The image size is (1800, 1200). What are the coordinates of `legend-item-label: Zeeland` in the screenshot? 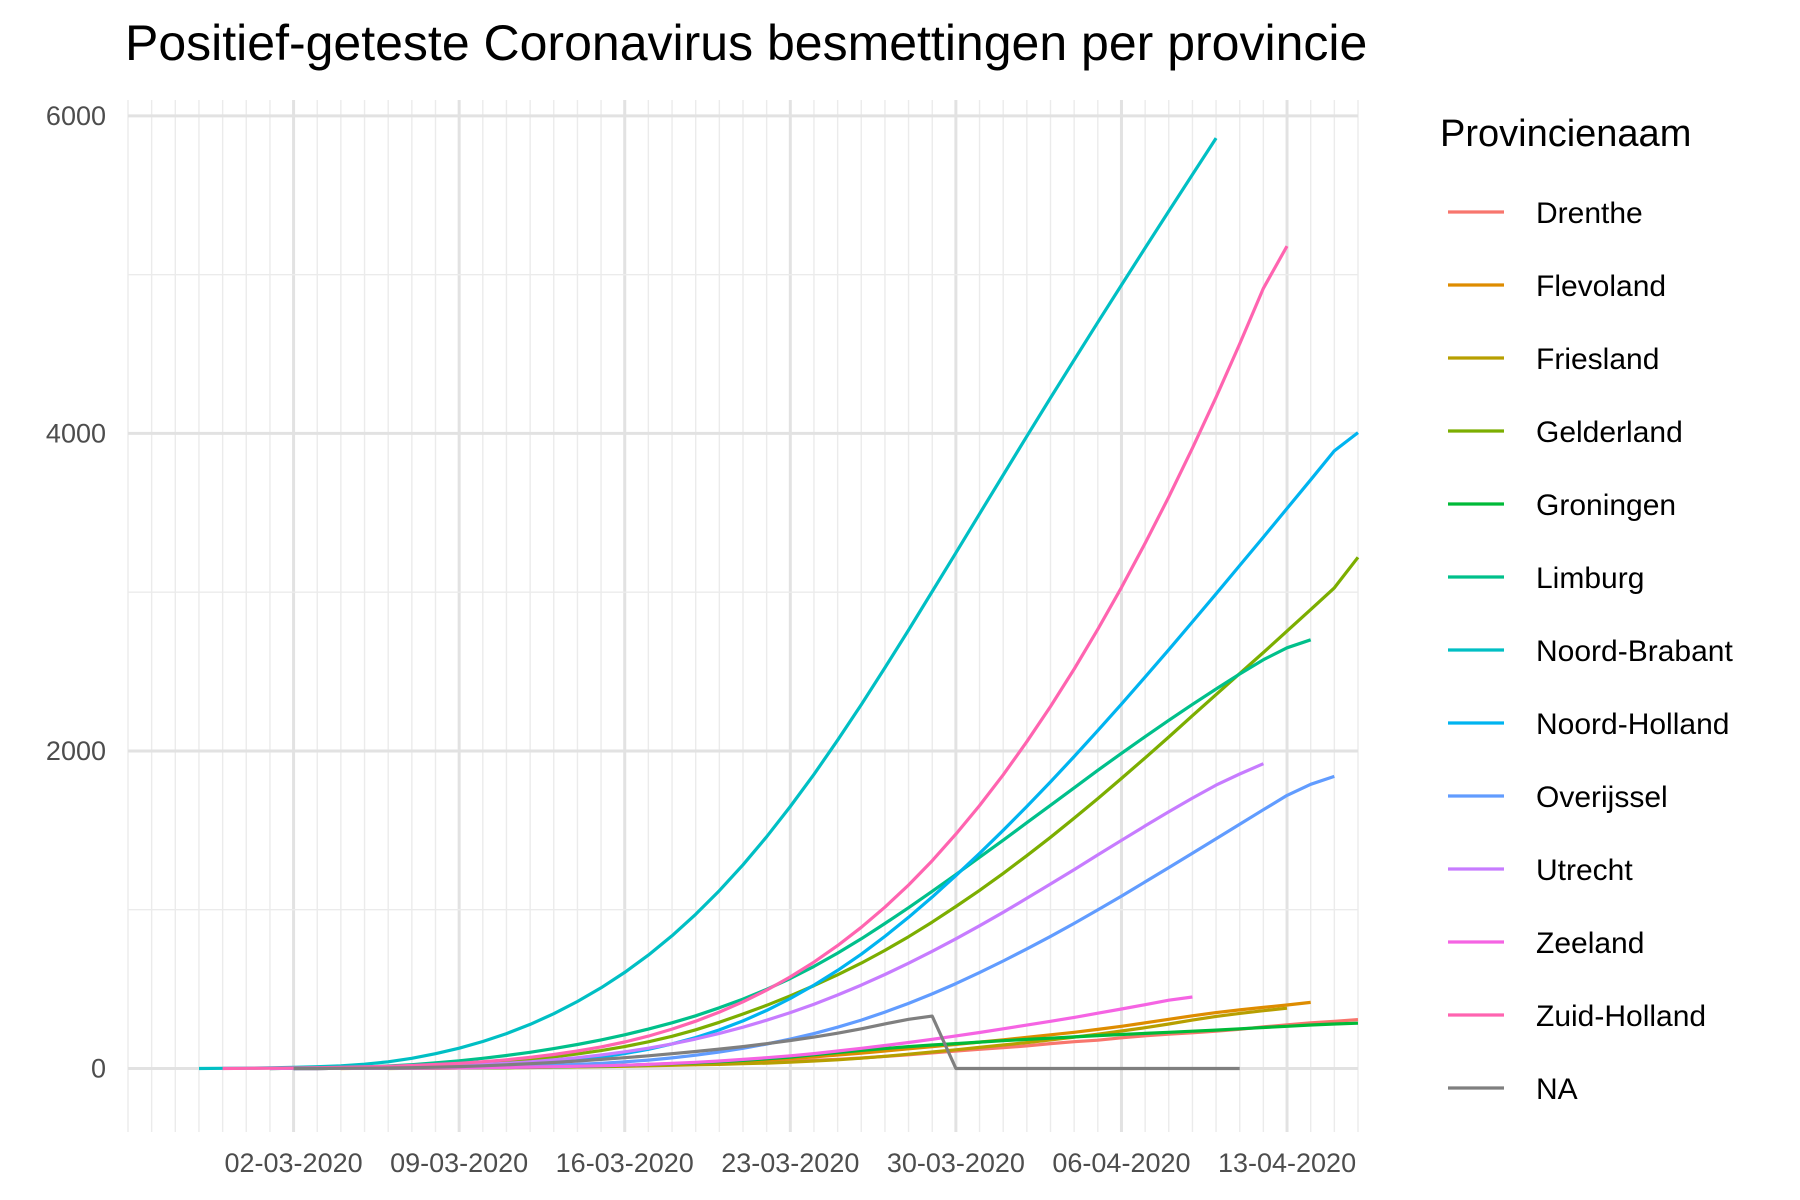 It's located at (1590, 943).